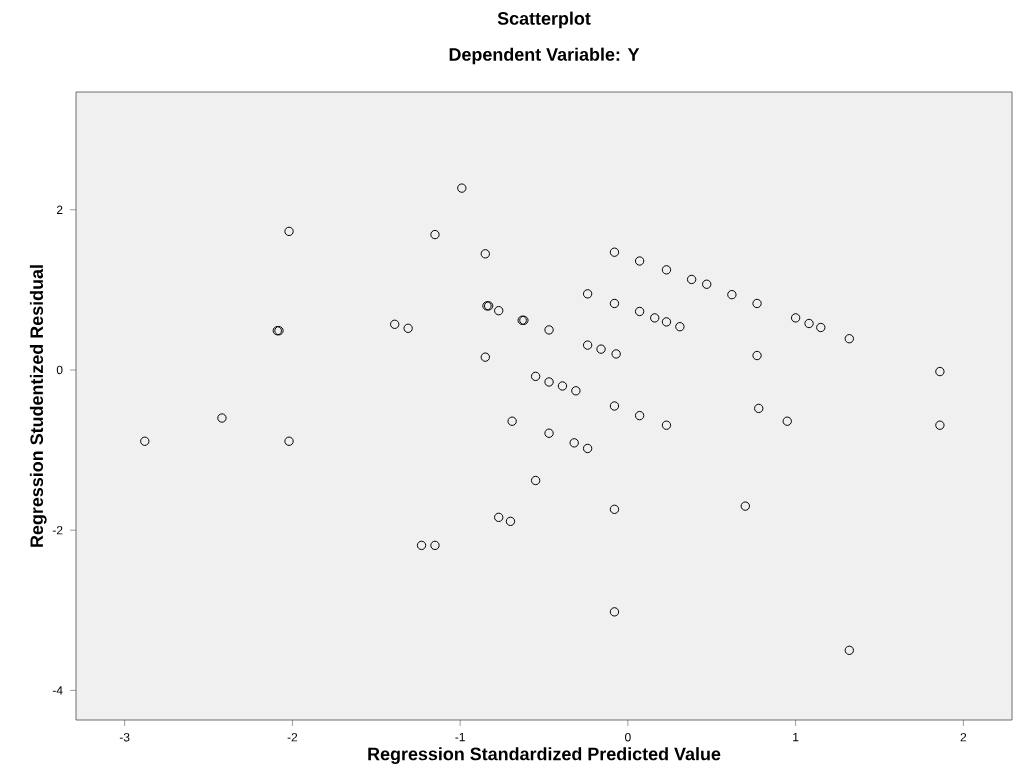 Image resolution: width=1026 pixels, height=780 pixels. What do you see at coordinates (544, 20) in the screenshot?
I see `chart-title: Scatterplot` at bounding box center [544, 20].